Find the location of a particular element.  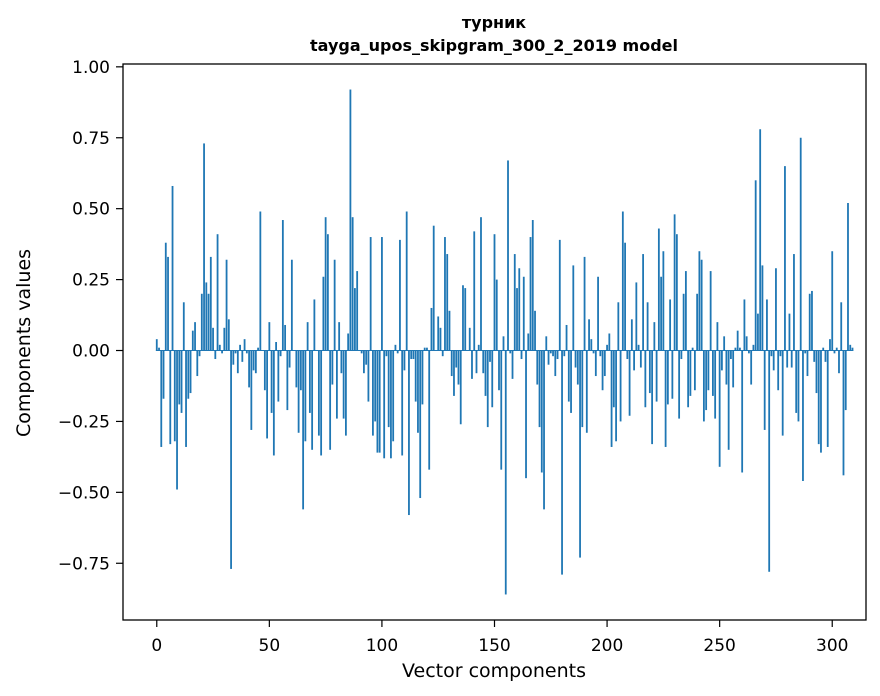

x-tick-label: 150 is located at coordinates (494, 646).